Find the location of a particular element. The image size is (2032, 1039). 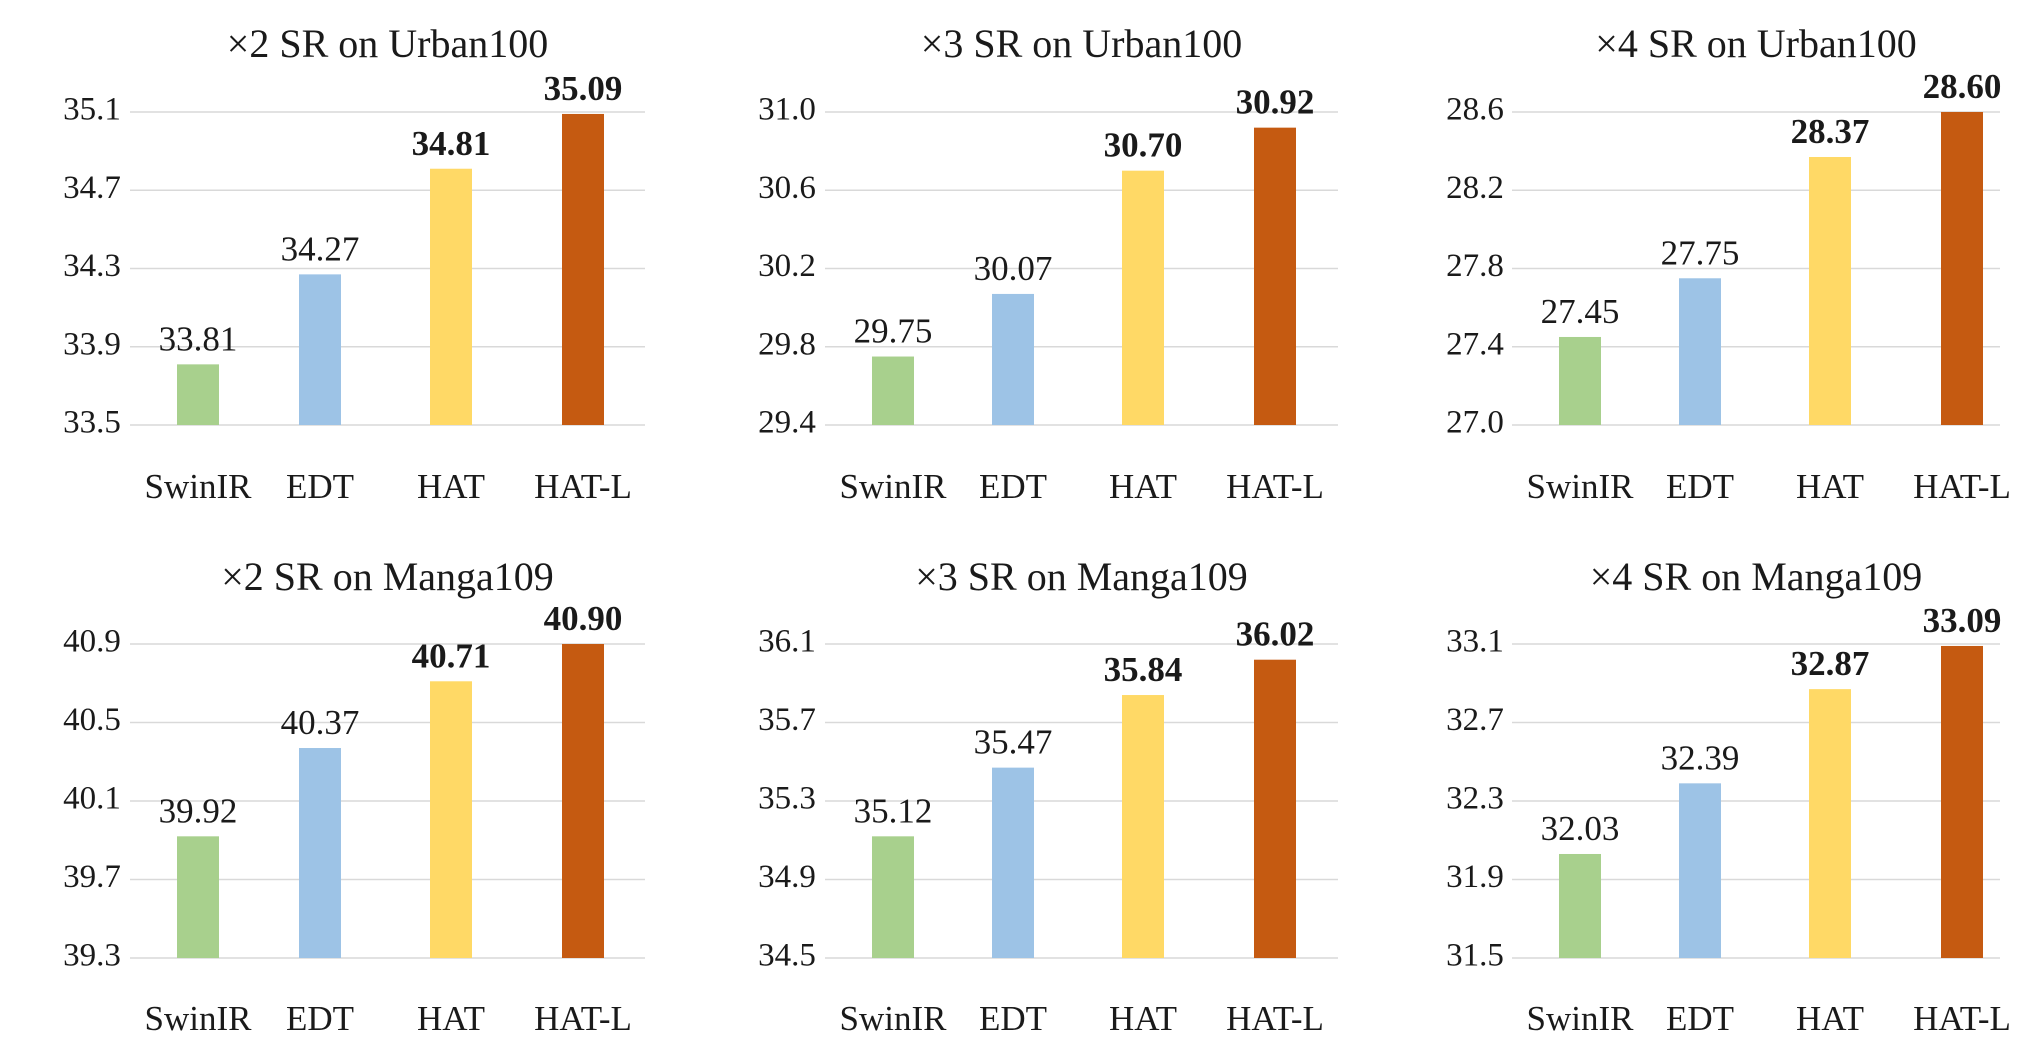

y-tick-label: 30.2 is located at coordinates (787, 266).